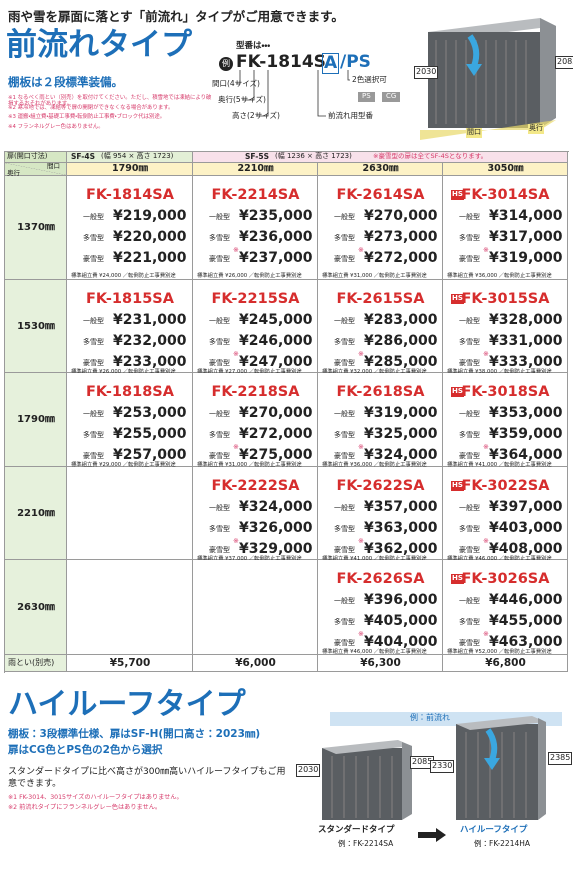 The image size is (573, 879). What do you see at coordinates (350, 115) in the screenshot?
I see `code-label: 前流れ用型番` at bounding box center [350, 115].